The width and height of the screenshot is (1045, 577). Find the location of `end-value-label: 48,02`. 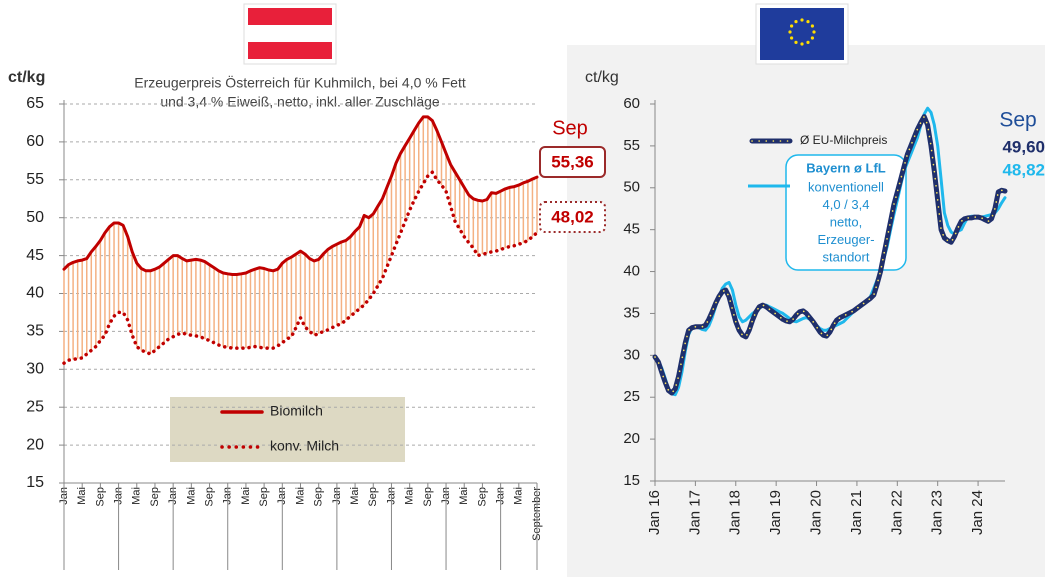

end-value-label: 48,02 is located at coordinates (572, 216).